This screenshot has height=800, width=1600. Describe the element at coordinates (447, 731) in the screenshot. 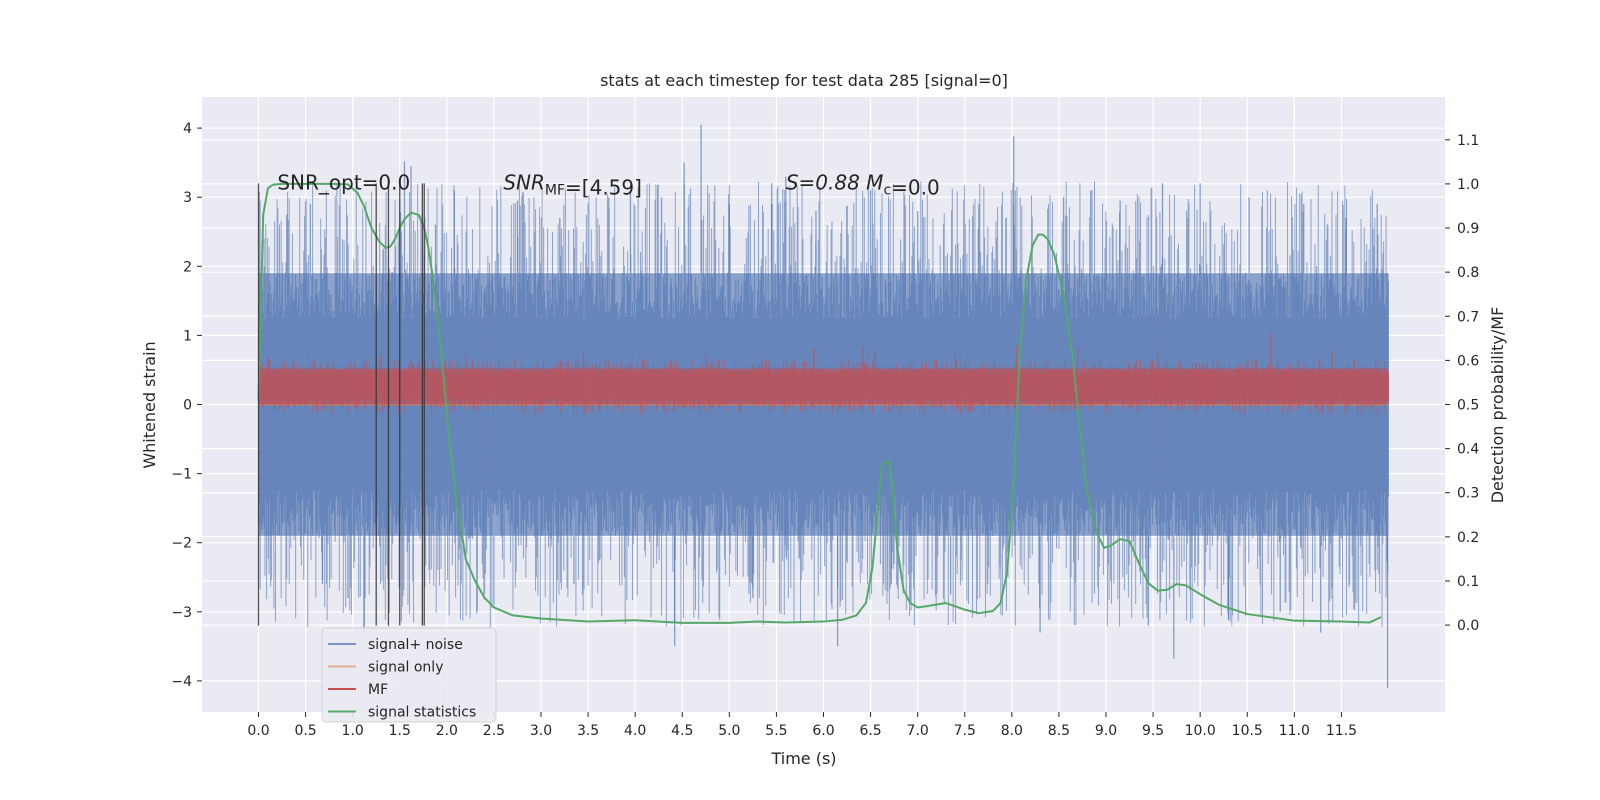

I see `x-tick-label-4: 2.0` at that location.